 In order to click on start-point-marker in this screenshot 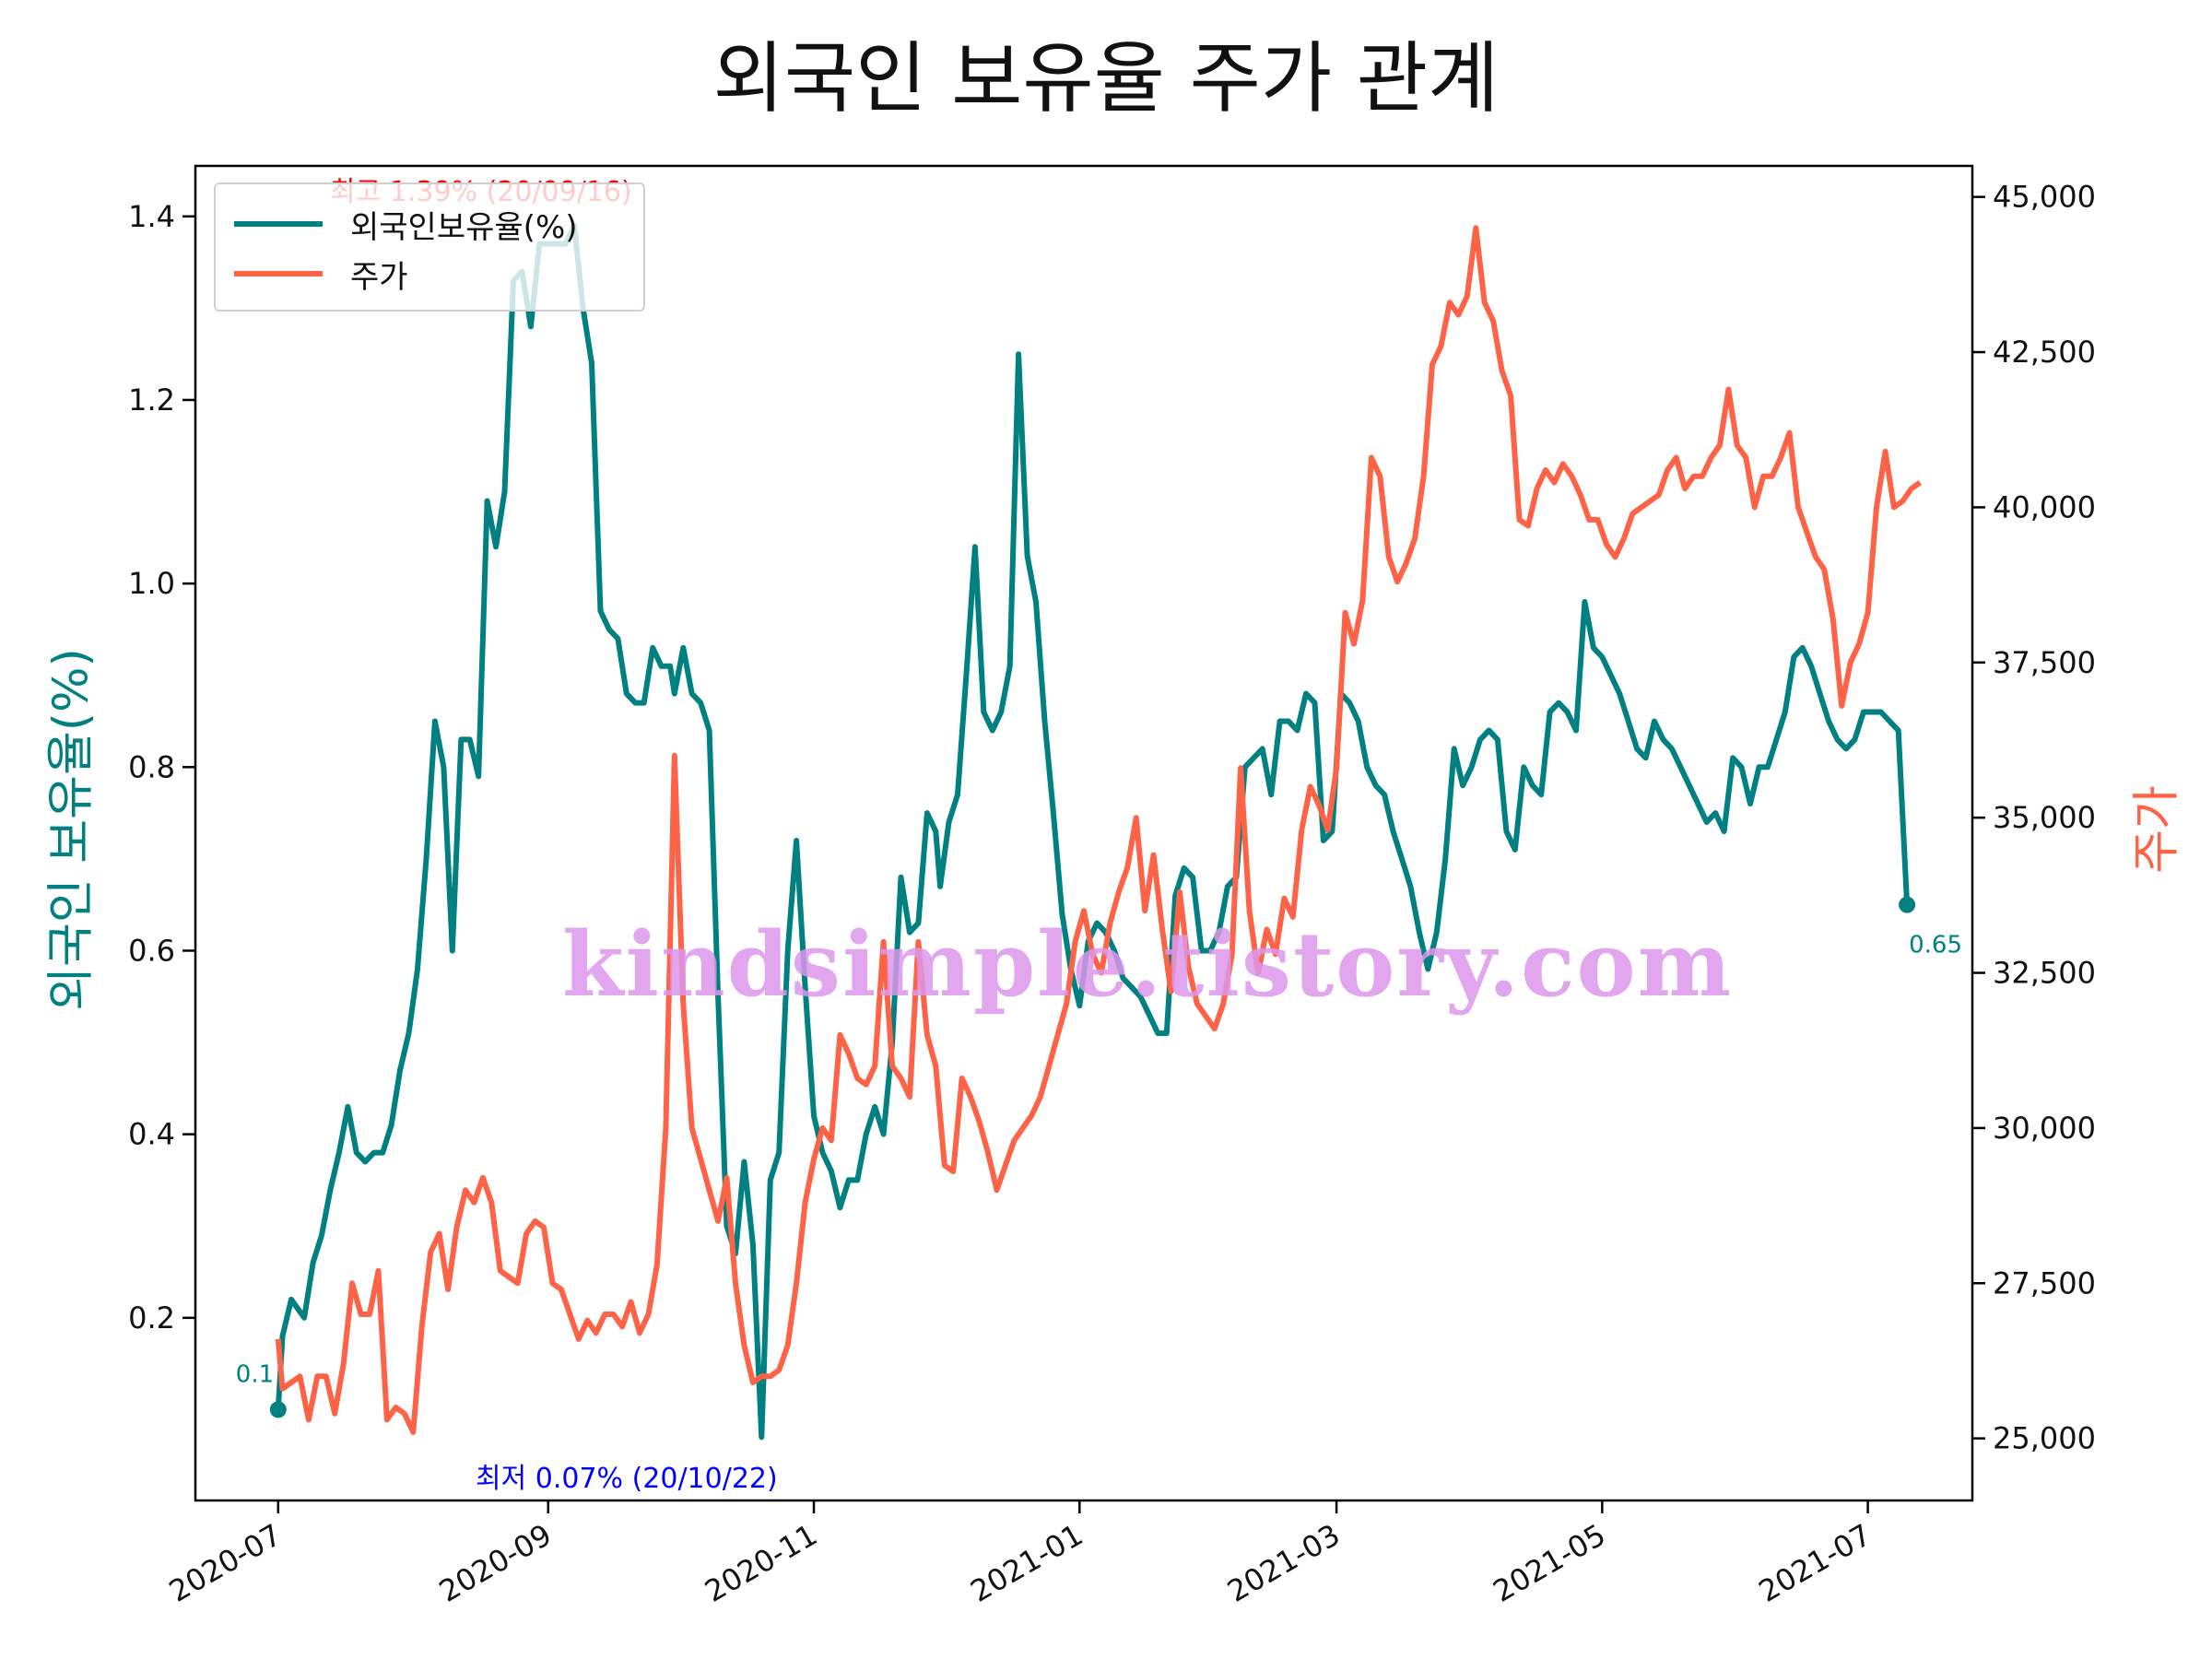, I will do `click(278, 1409)`.